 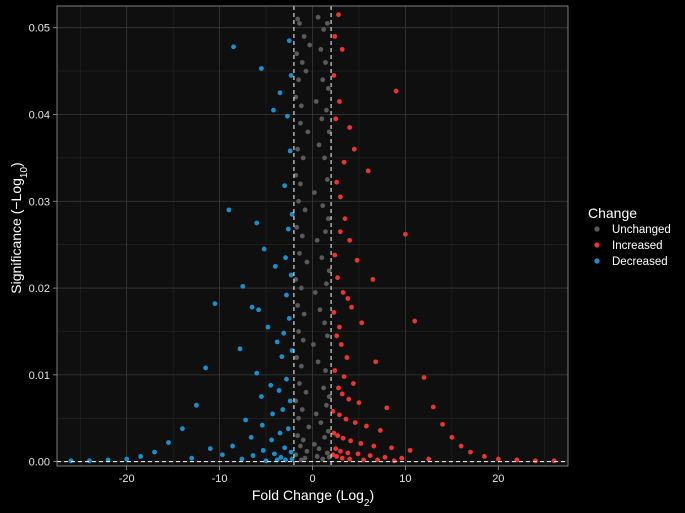 What do you see at coordinates (612, 213) in the screenshot?
I see `legend-title: Change` at bounding box center [612, 213].